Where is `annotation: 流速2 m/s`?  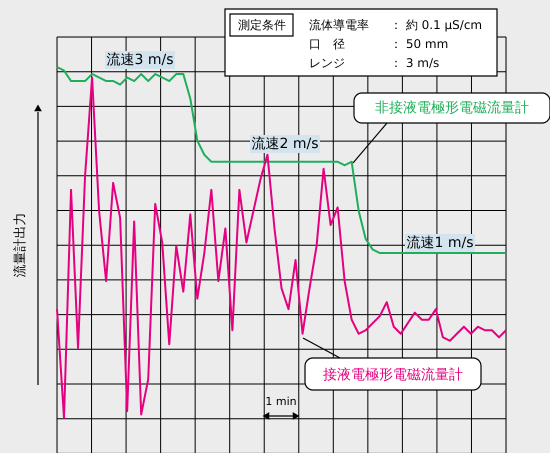
annotation: 流速2 m/s is located at coordinates (285, 144).